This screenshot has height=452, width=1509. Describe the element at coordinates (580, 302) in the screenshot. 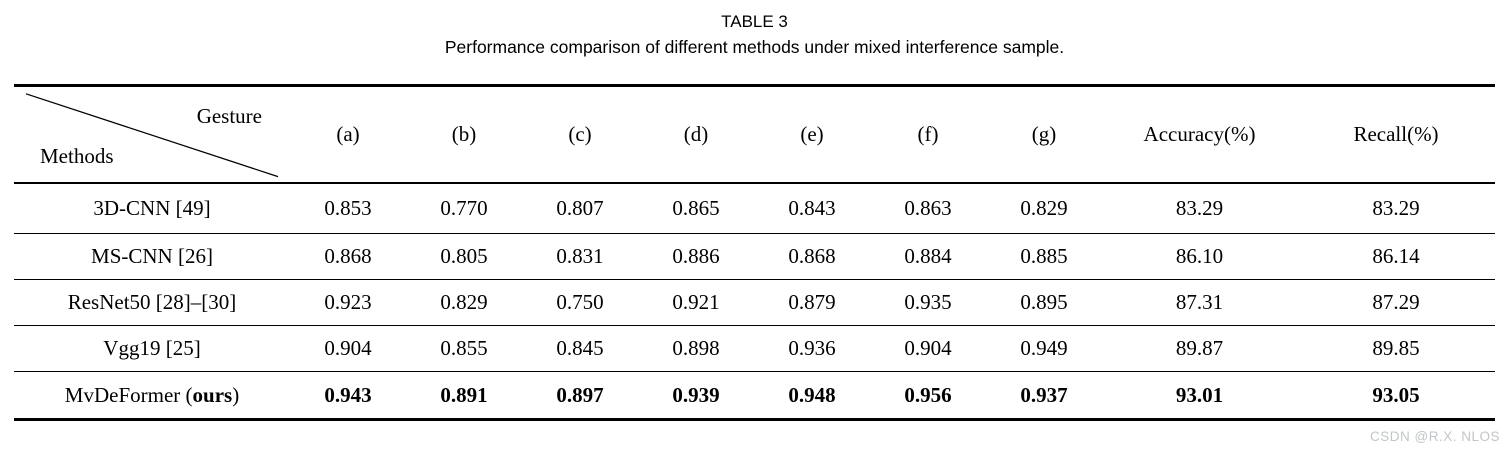

I see `value-cell: 0.750` at that location.